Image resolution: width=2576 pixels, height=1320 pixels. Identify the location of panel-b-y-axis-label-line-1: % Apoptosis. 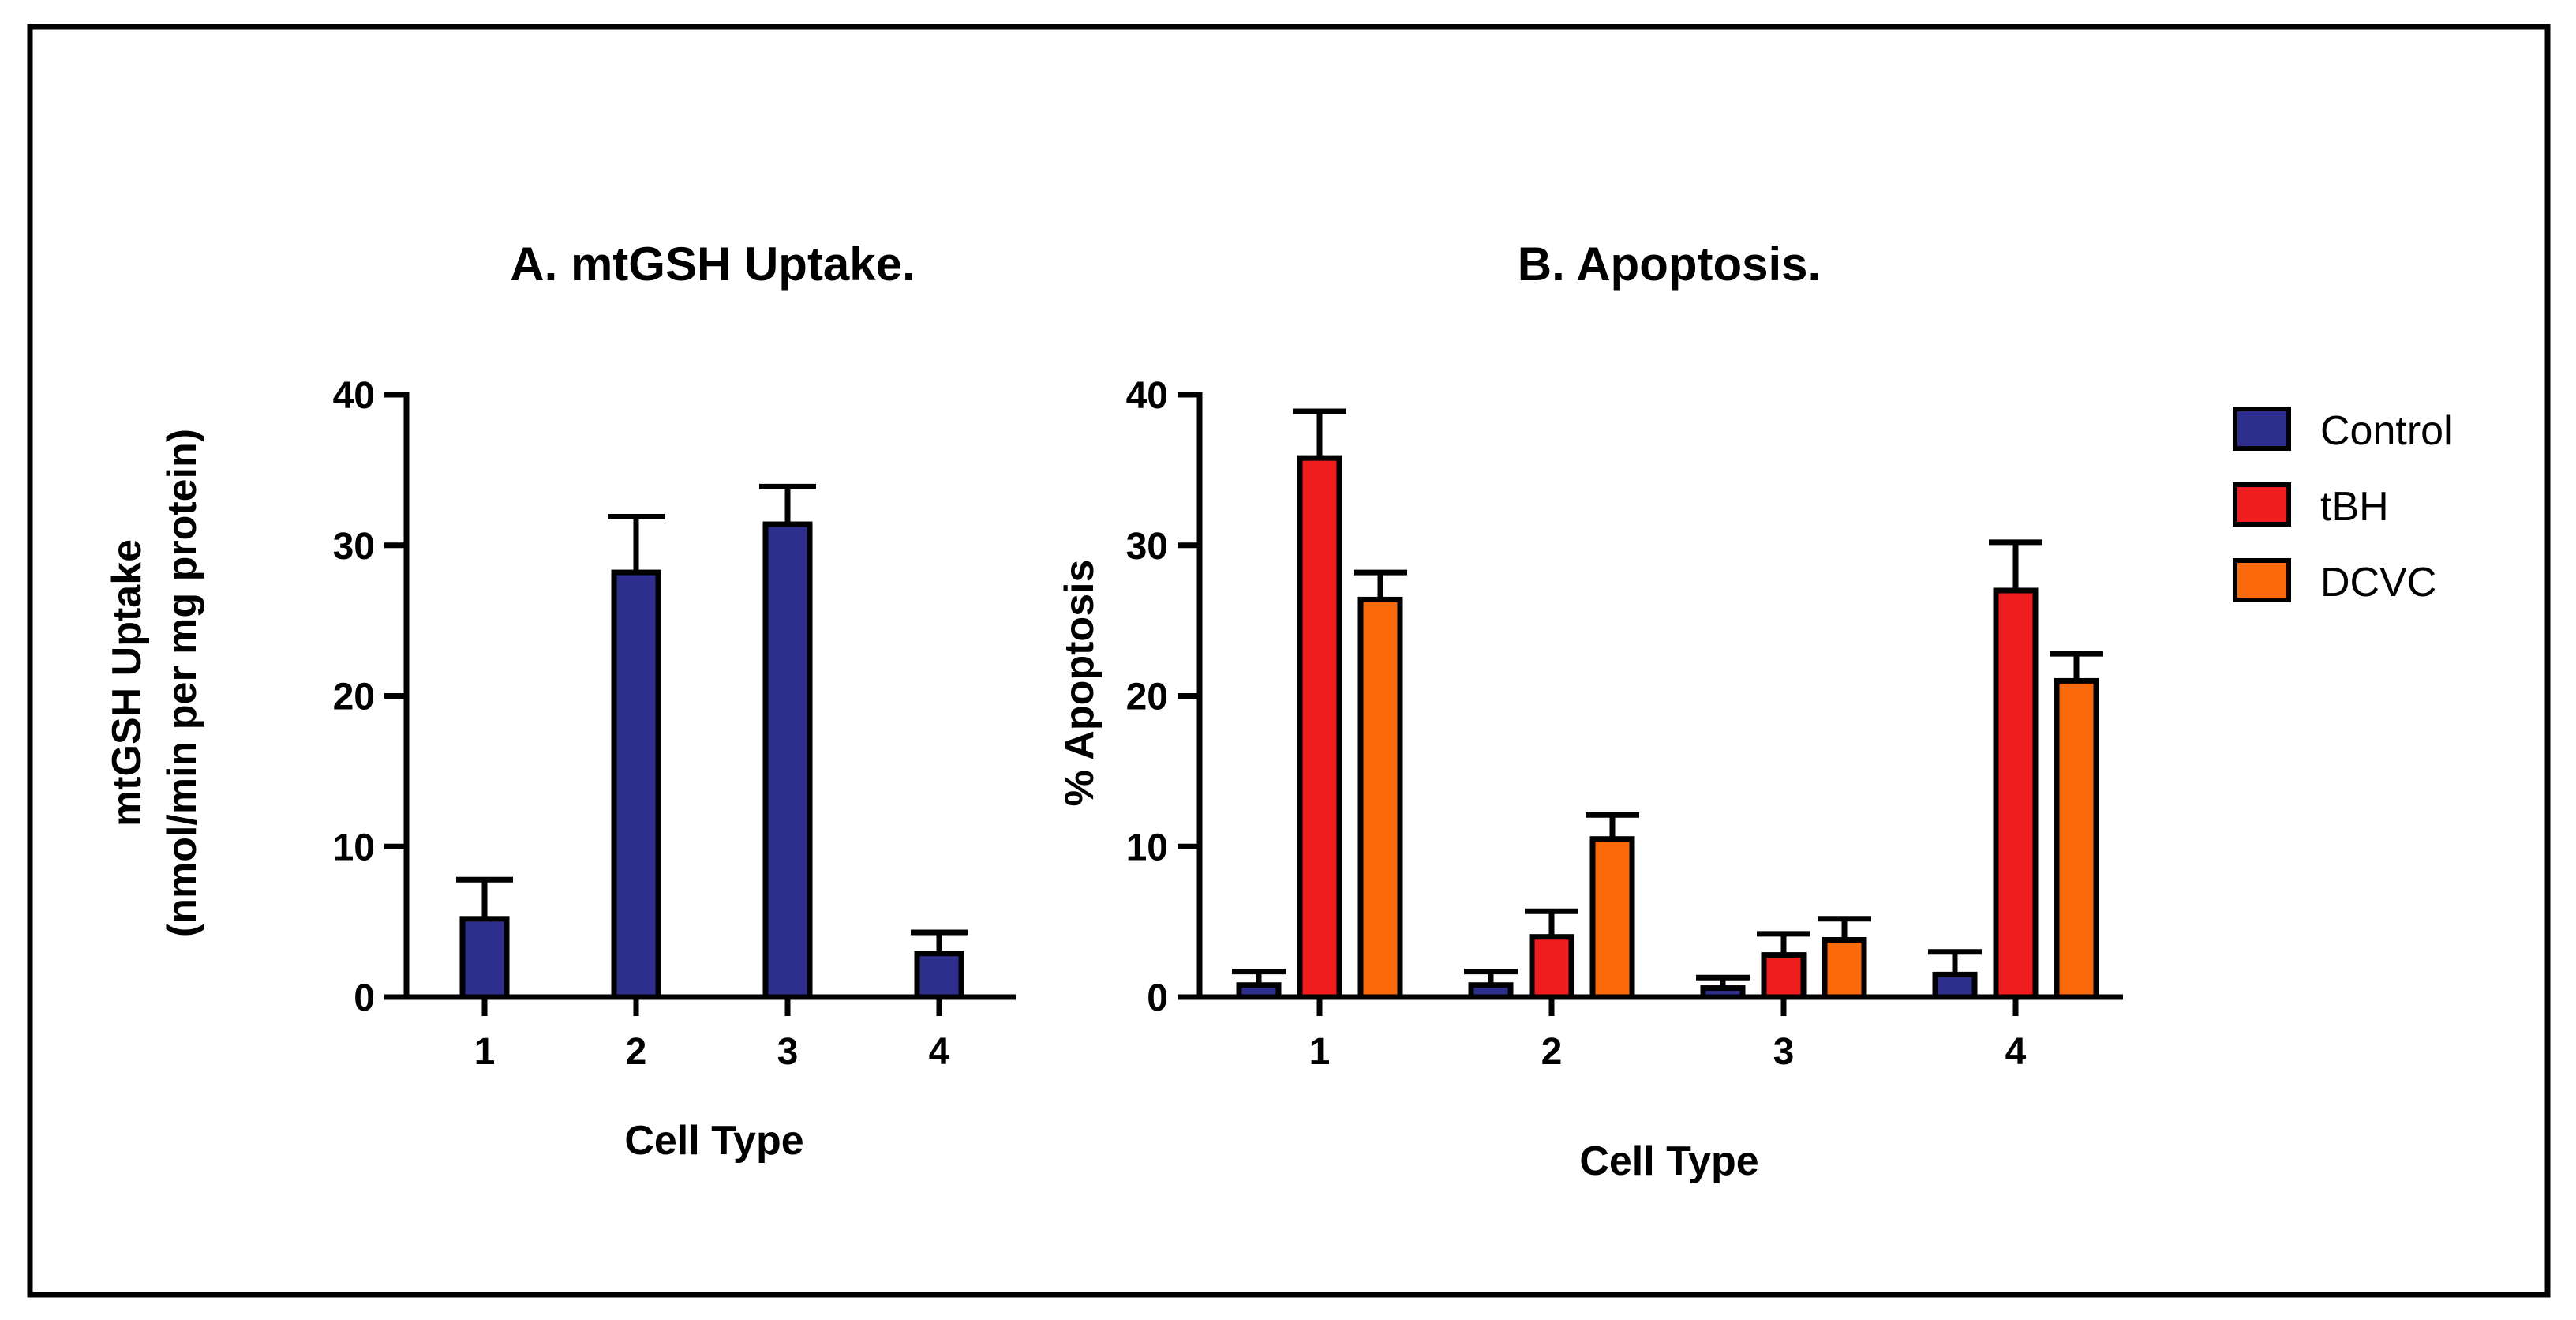
(1080, 683).